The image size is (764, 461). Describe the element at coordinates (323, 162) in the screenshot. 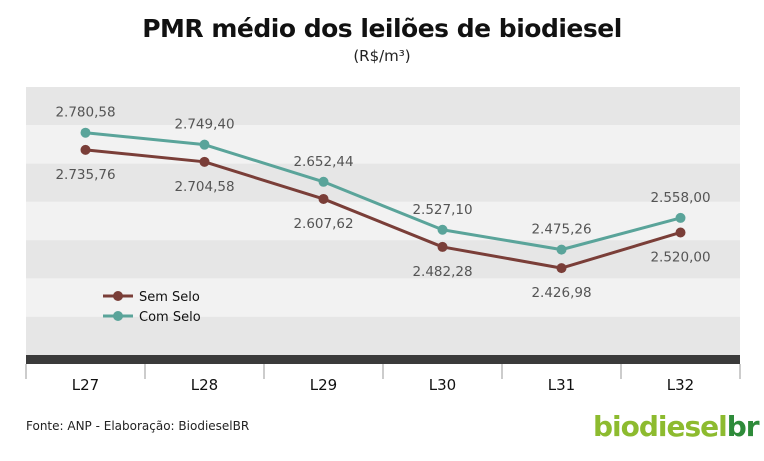

I see `data-label: 2.652,44` at that location.